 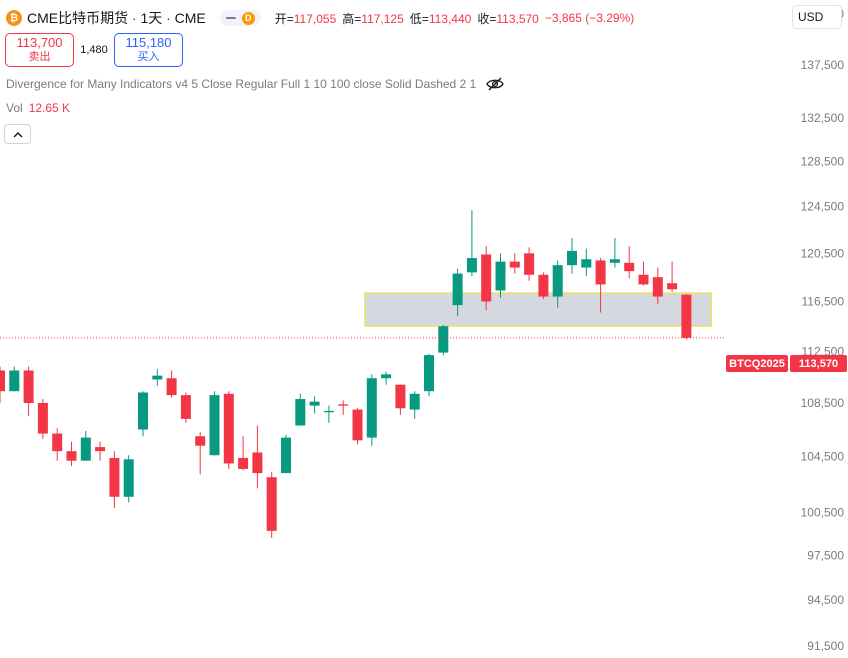 I want to click on collapse-legend-button, so click(x=17, y=134).